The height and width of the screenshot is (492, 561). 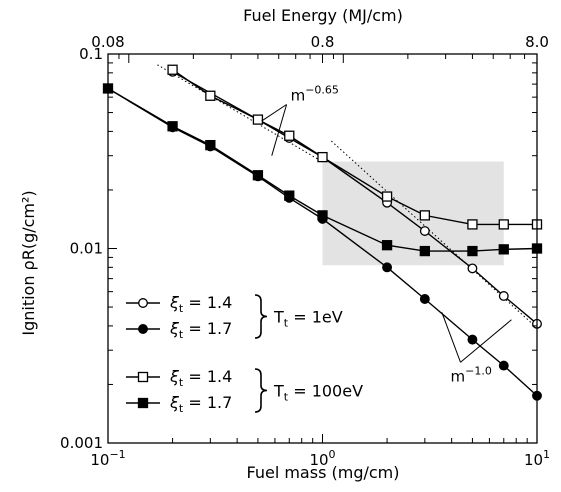 What do you see at coordinates (318, 393) in the screenshot?
I see `legend-group-label: Tt = 100eV` at bounding box center [318, 393].